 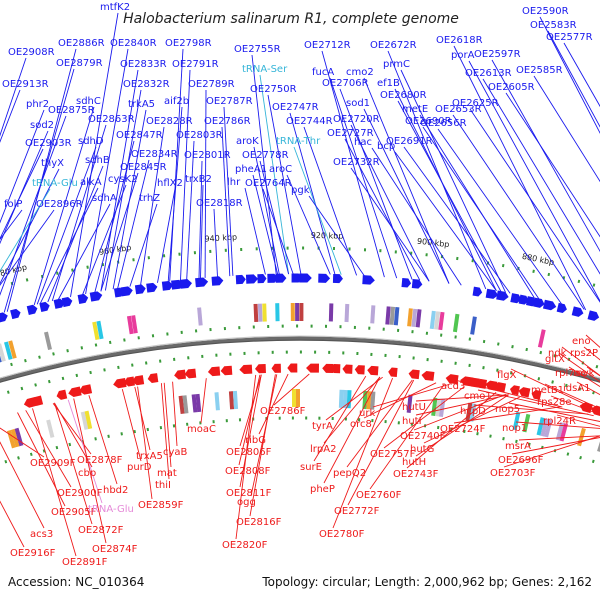 What do you see at coordinates (161, 505) in the screenshot?
I see `bottom-gene-label: OE2859F` at bounding box center [161, 505].